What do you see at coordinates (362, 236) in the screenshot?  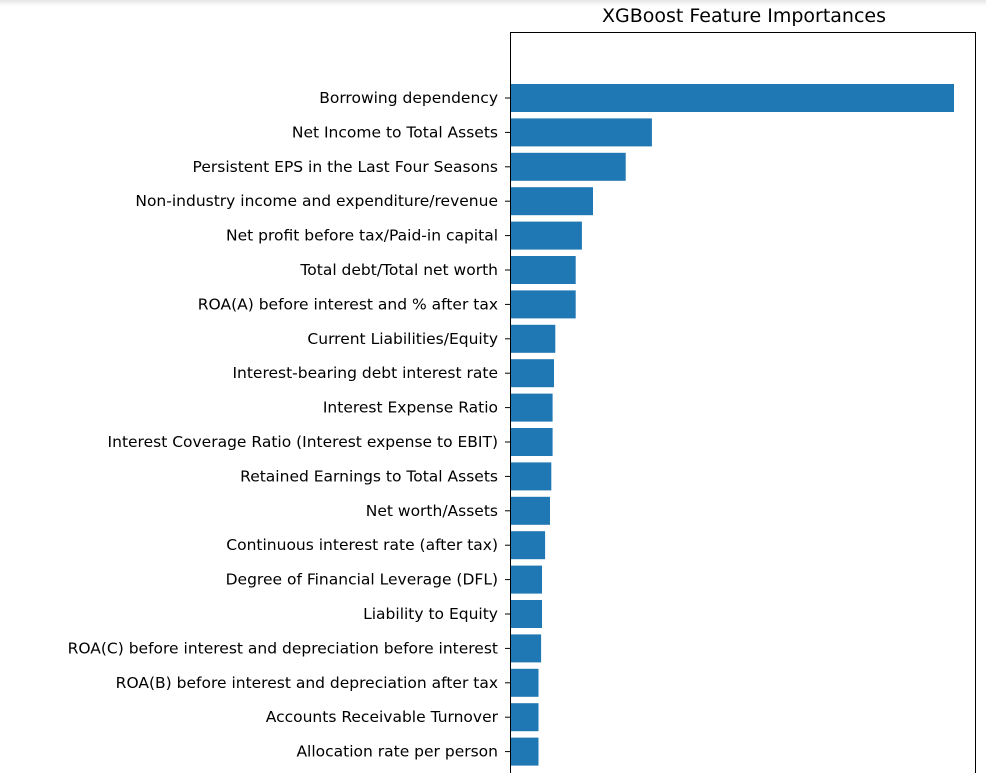 I see `y-tick-label-4: Net profit before tax/Paid-in capital` at bounding box center [362, 236].